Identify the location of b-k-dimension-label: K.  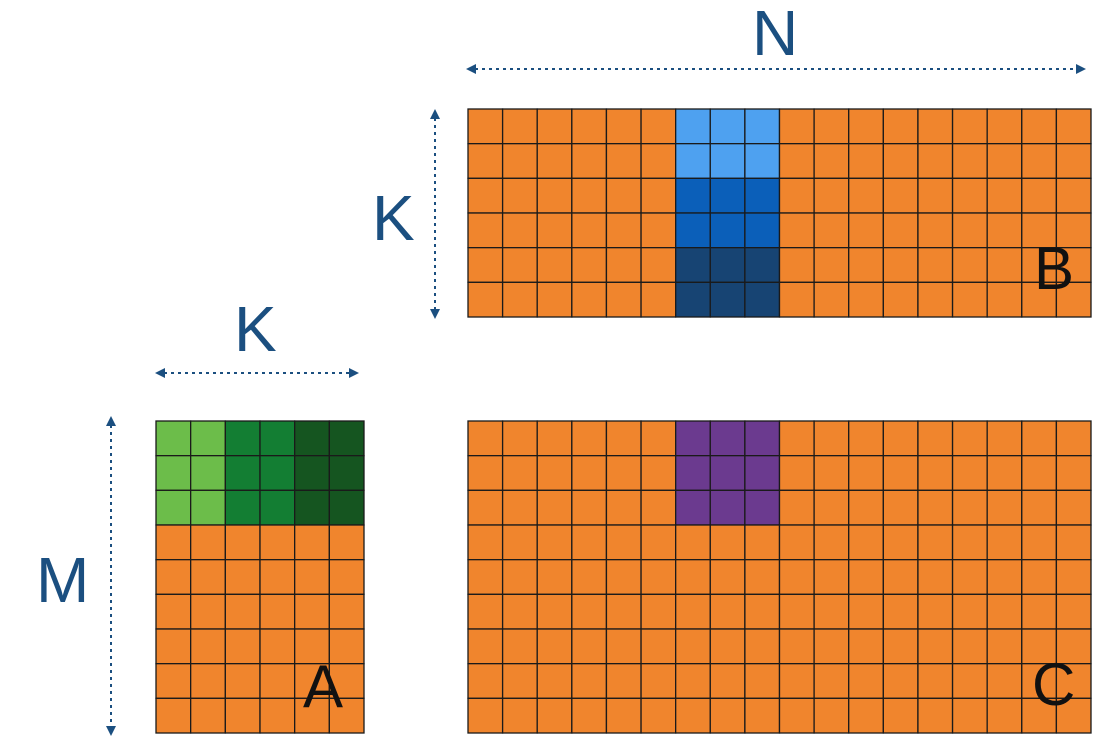
(393, 218).